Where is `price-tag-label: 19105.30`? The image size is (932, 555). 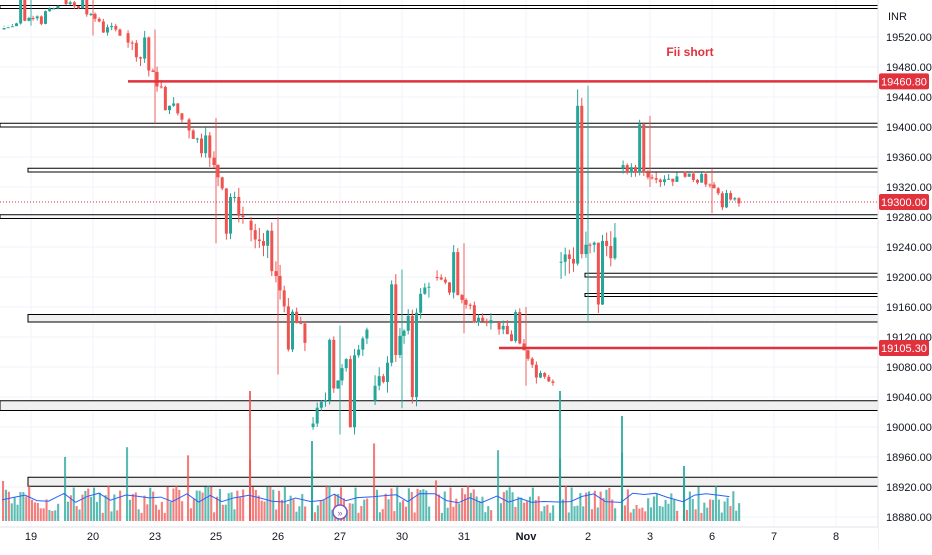
price-tag-label: 19105.30 is located at coordinates (904, 349).